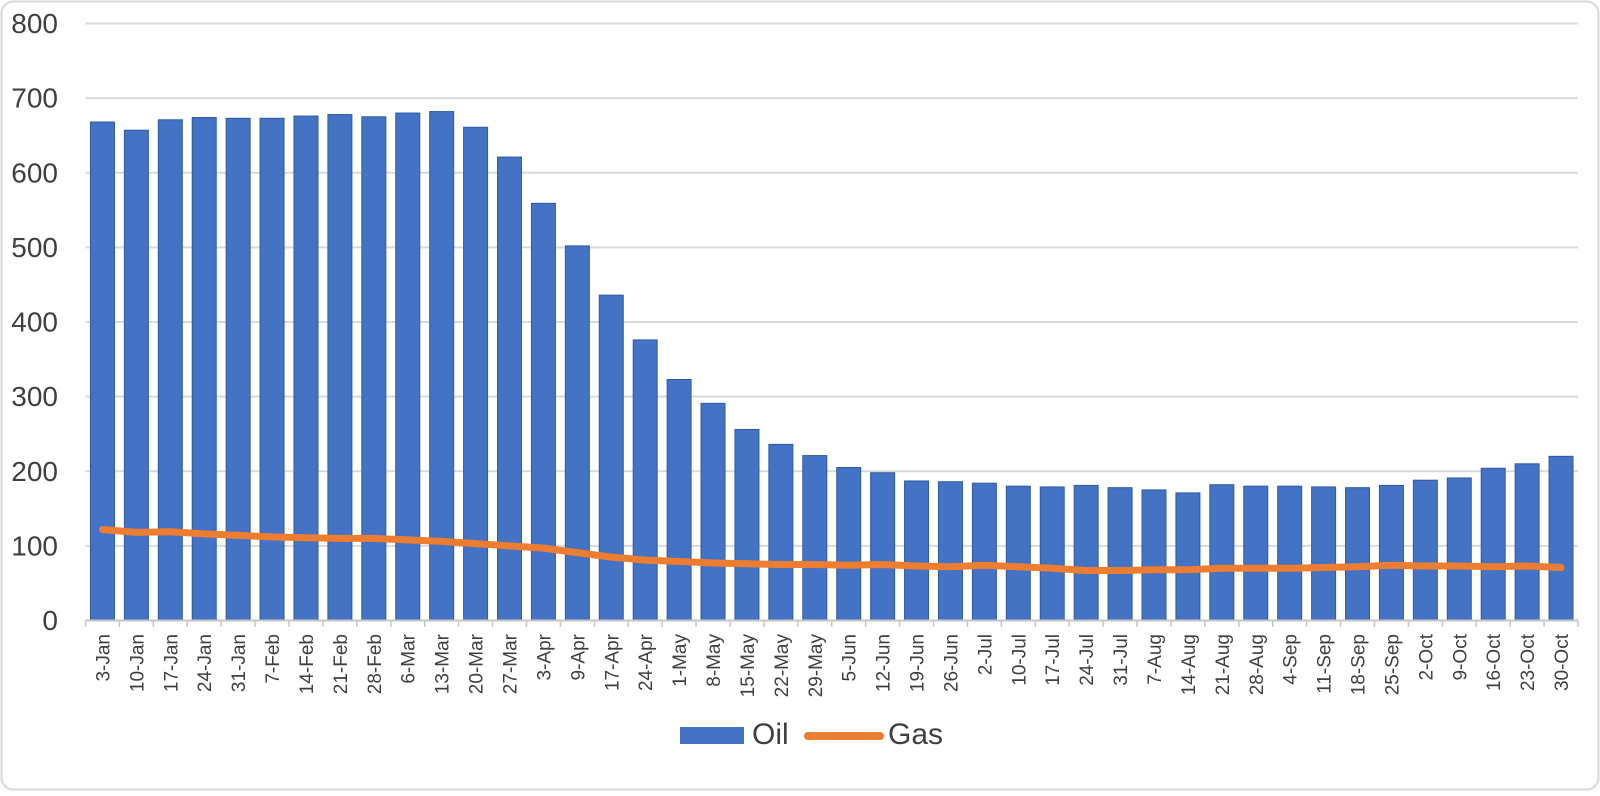 The width and height of the screenshot is (1600, 796). What do you see at coordinates (917, 550) in the screenshot?
I see `oil-bar-19-Jun` at bounding box center [917, 550].